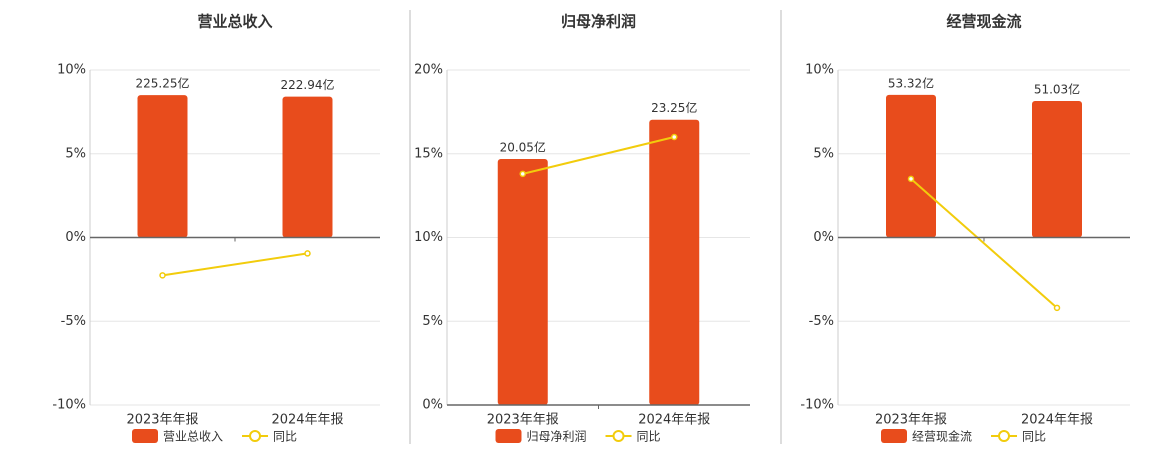 The width and height of the screenshot is (1160, 450). What do you see at coordinates (308, 84) in the screenshot?
I see `value-label: 222.94亿` at bounding box center [308, 84].